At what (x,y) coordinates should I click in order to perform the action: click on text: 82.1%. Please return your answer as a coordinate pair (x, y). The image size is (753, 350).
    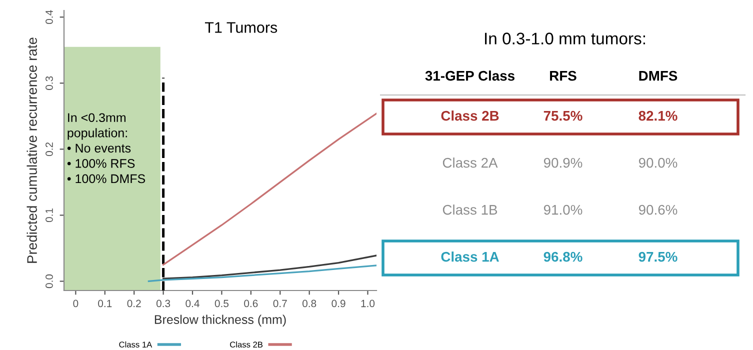
    Looking at the image, I should click on (658, 115).